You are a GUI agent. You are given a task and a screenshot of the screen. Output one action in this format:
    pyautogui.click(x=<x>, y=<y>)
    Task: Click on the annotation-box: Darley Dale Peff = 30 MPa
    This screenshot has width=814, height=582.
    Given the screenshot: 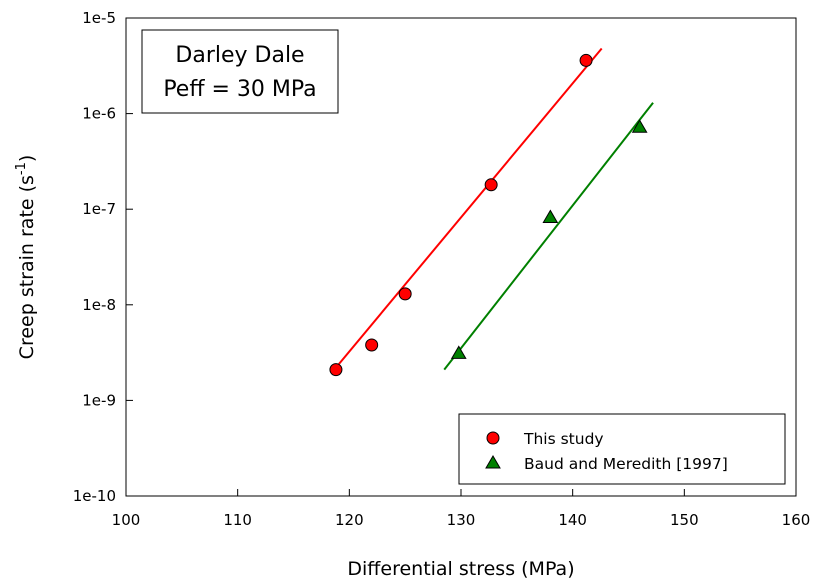 What is the action you would take?
    pyautogui.click(x=240, y=71)
    